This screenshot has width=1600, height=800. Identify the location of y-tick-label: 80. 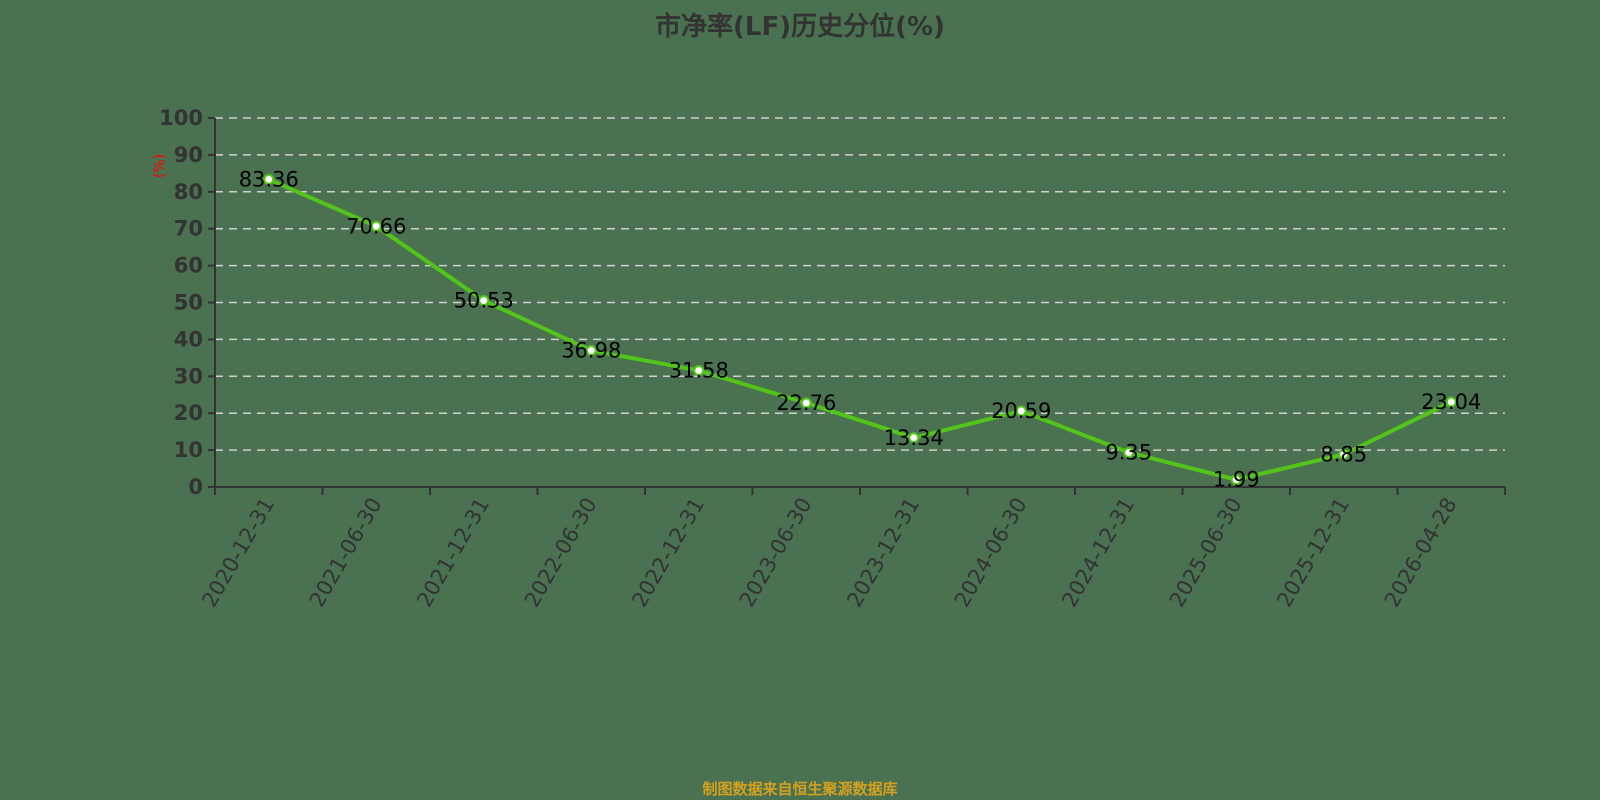
(188, 192).